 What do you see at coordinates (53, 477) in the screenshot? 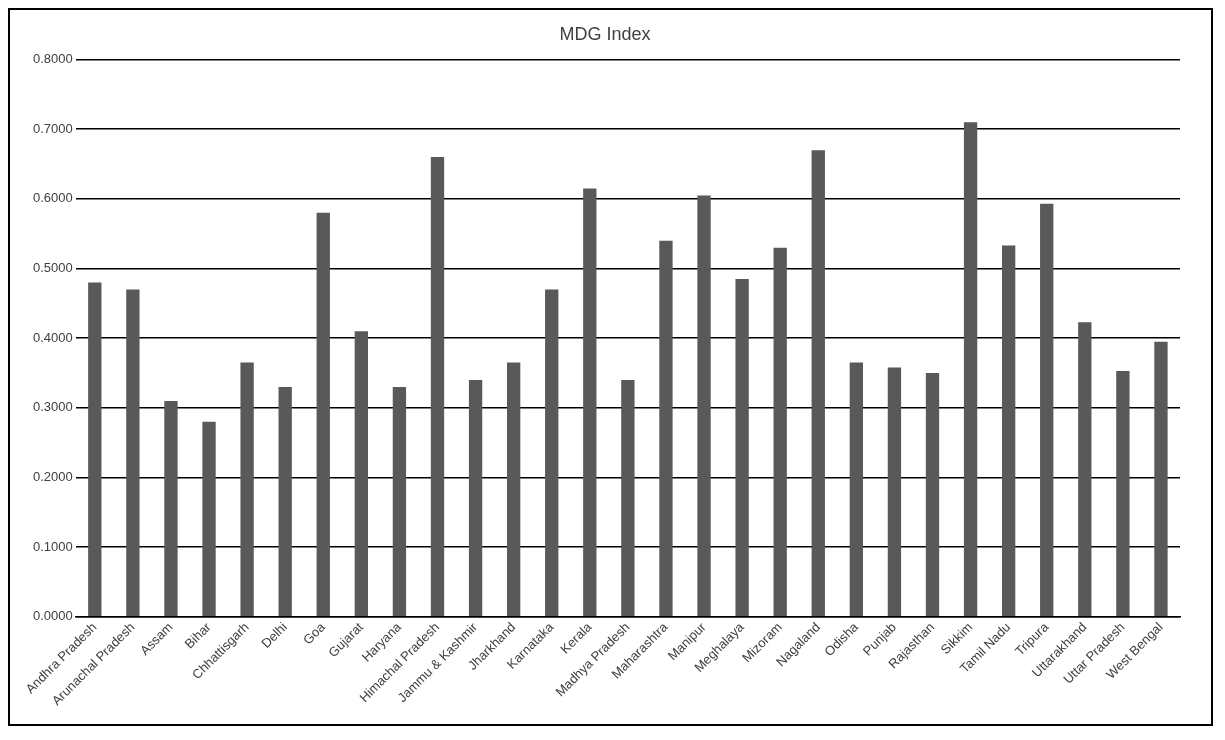
I see `y-tick-label: 0.2000` at bounding box center [53, 477].